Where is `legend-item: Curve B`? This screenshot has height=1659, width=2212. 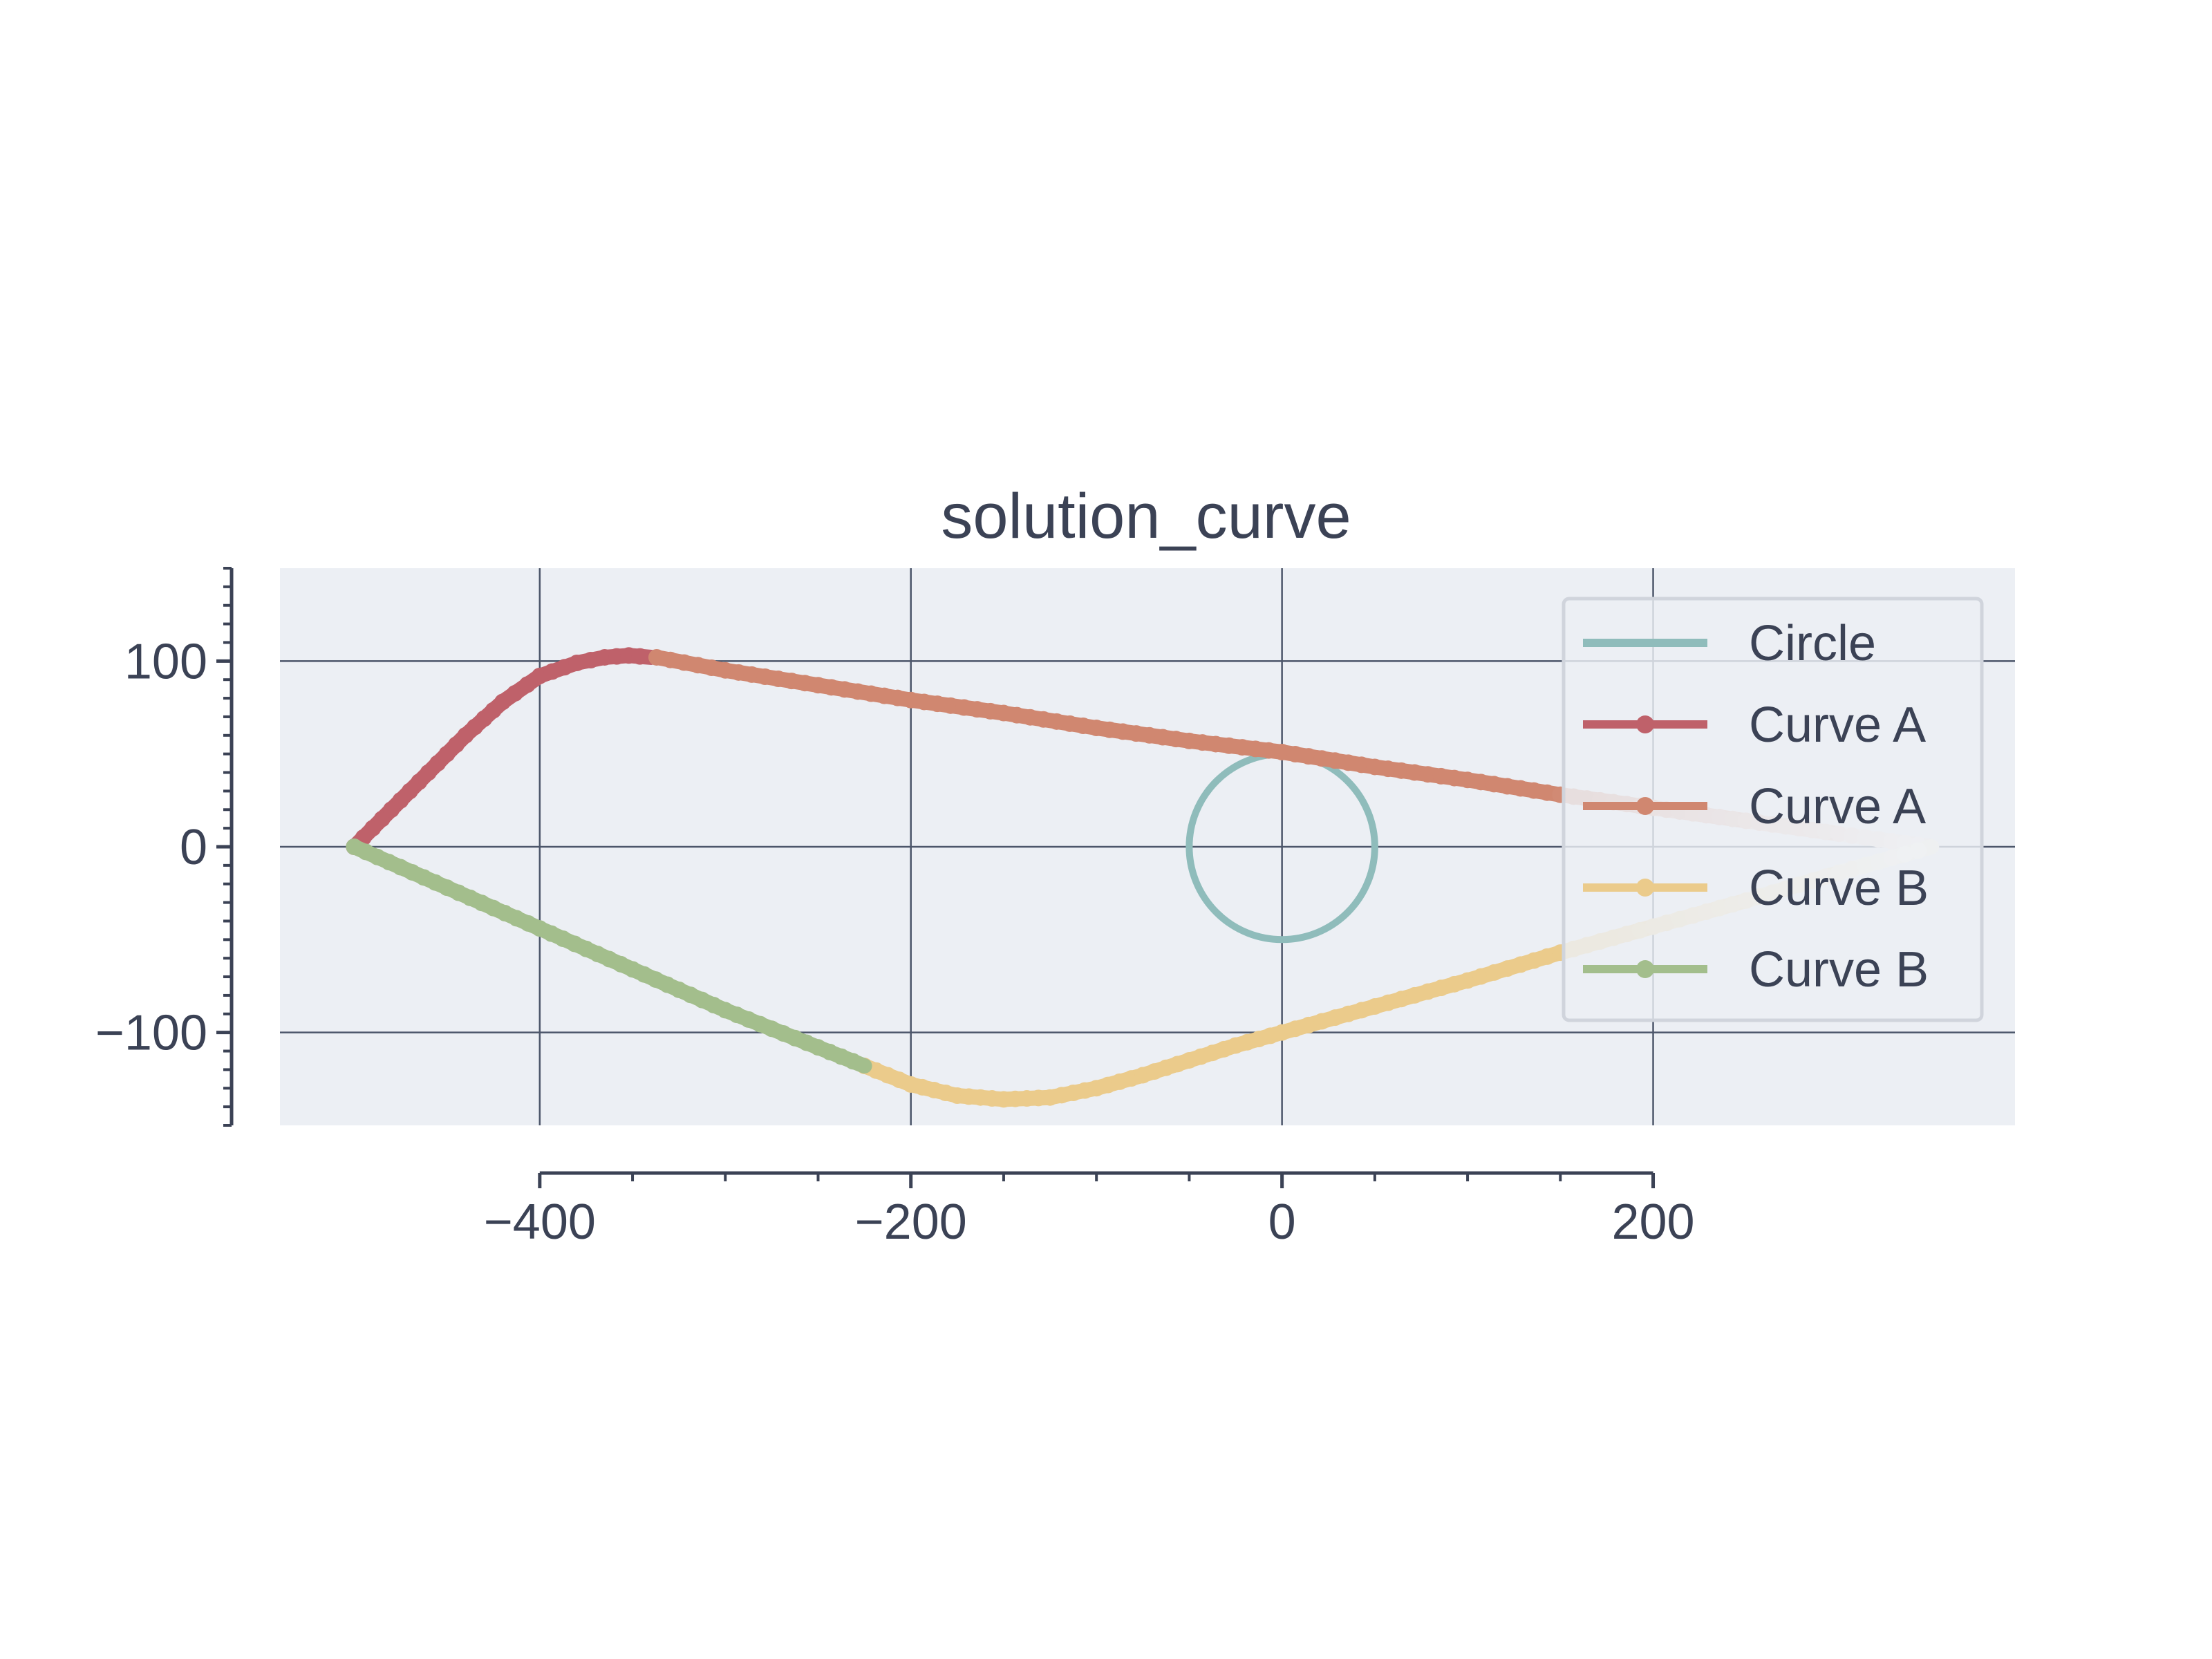
legend-item: Curve B is located at coordinates (1756, 969).